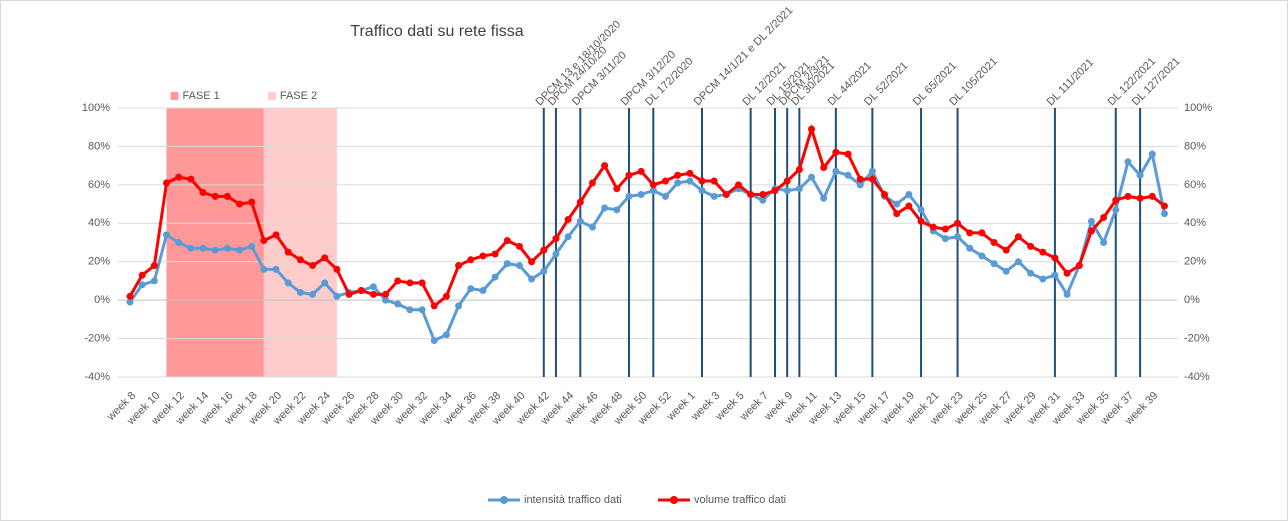 The width and height of the screenshot is (1288, 521). What do you see at coordinates (740, 500) in the screenshot?
I see `legend-label: volume traffico dati` at bounding box center [740, 500].